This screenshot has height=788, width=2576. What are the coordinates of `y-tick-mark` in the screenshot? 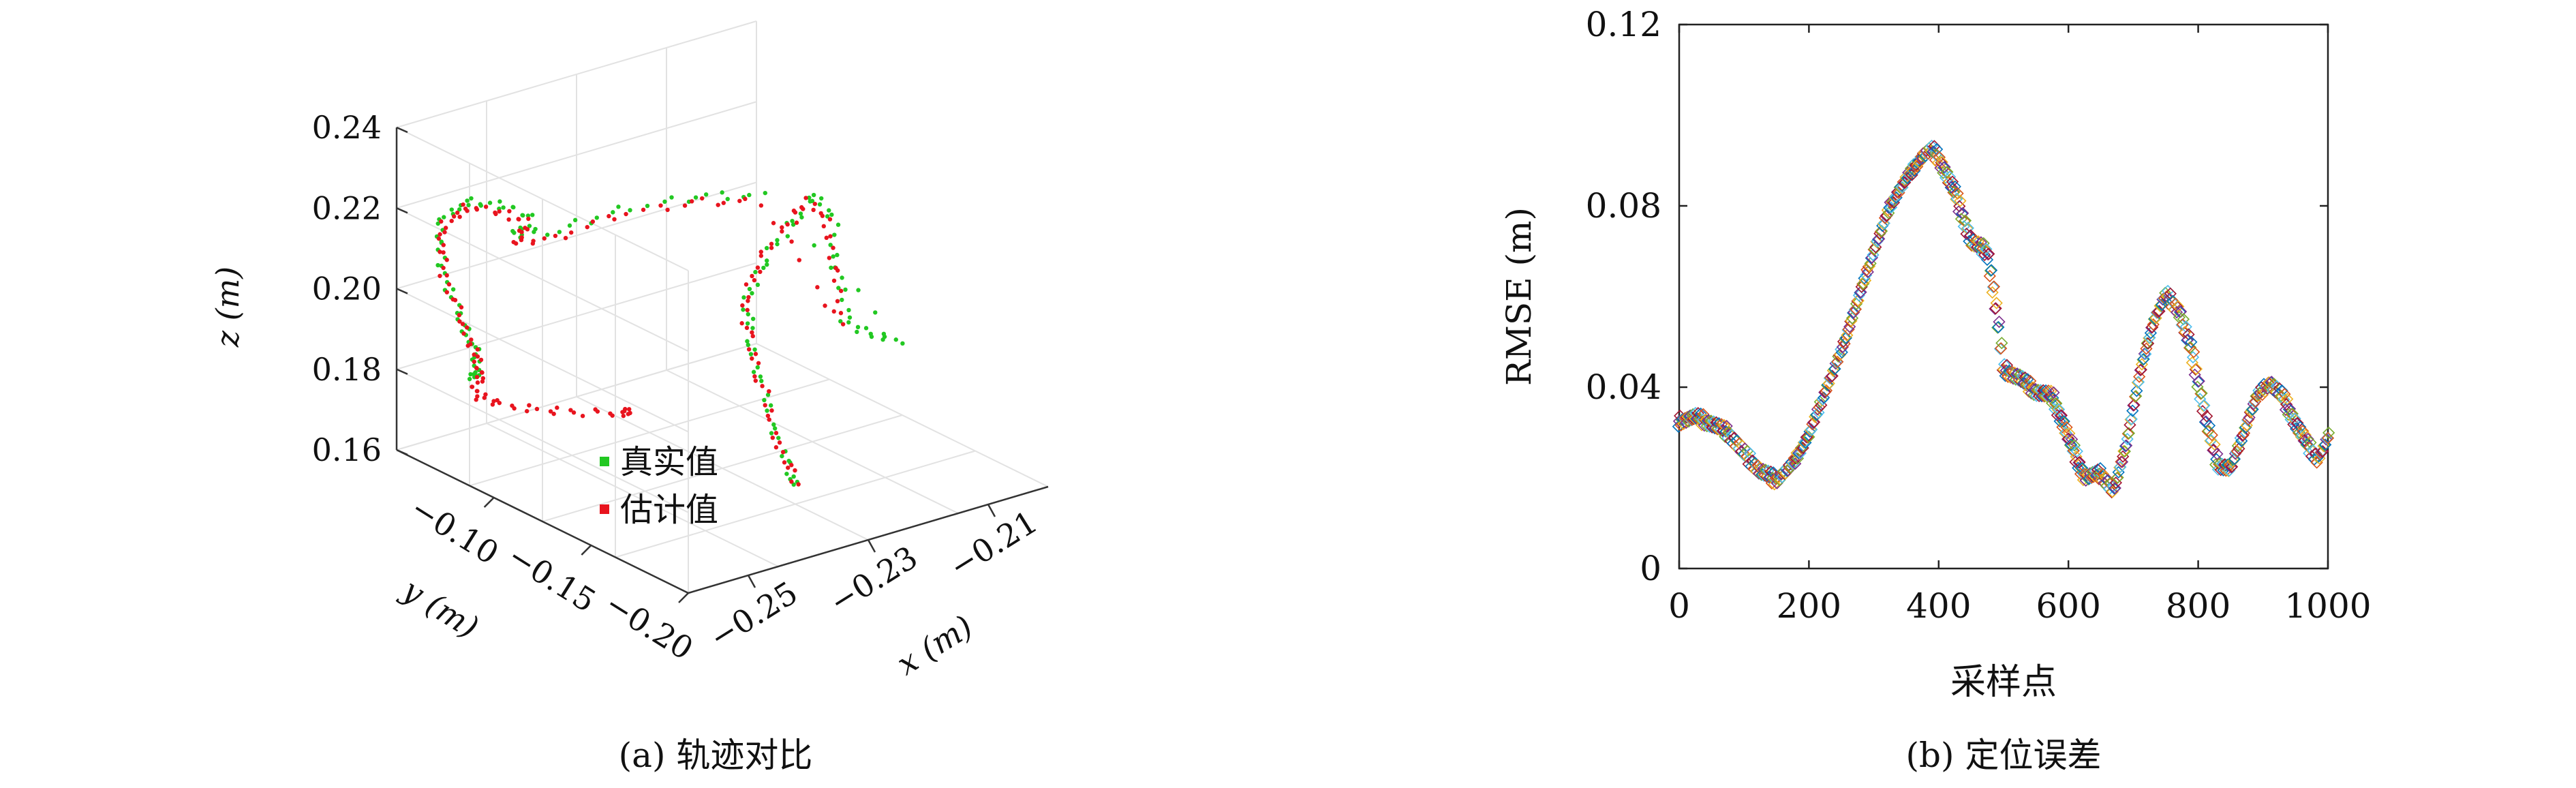 It's located at (586, 551).